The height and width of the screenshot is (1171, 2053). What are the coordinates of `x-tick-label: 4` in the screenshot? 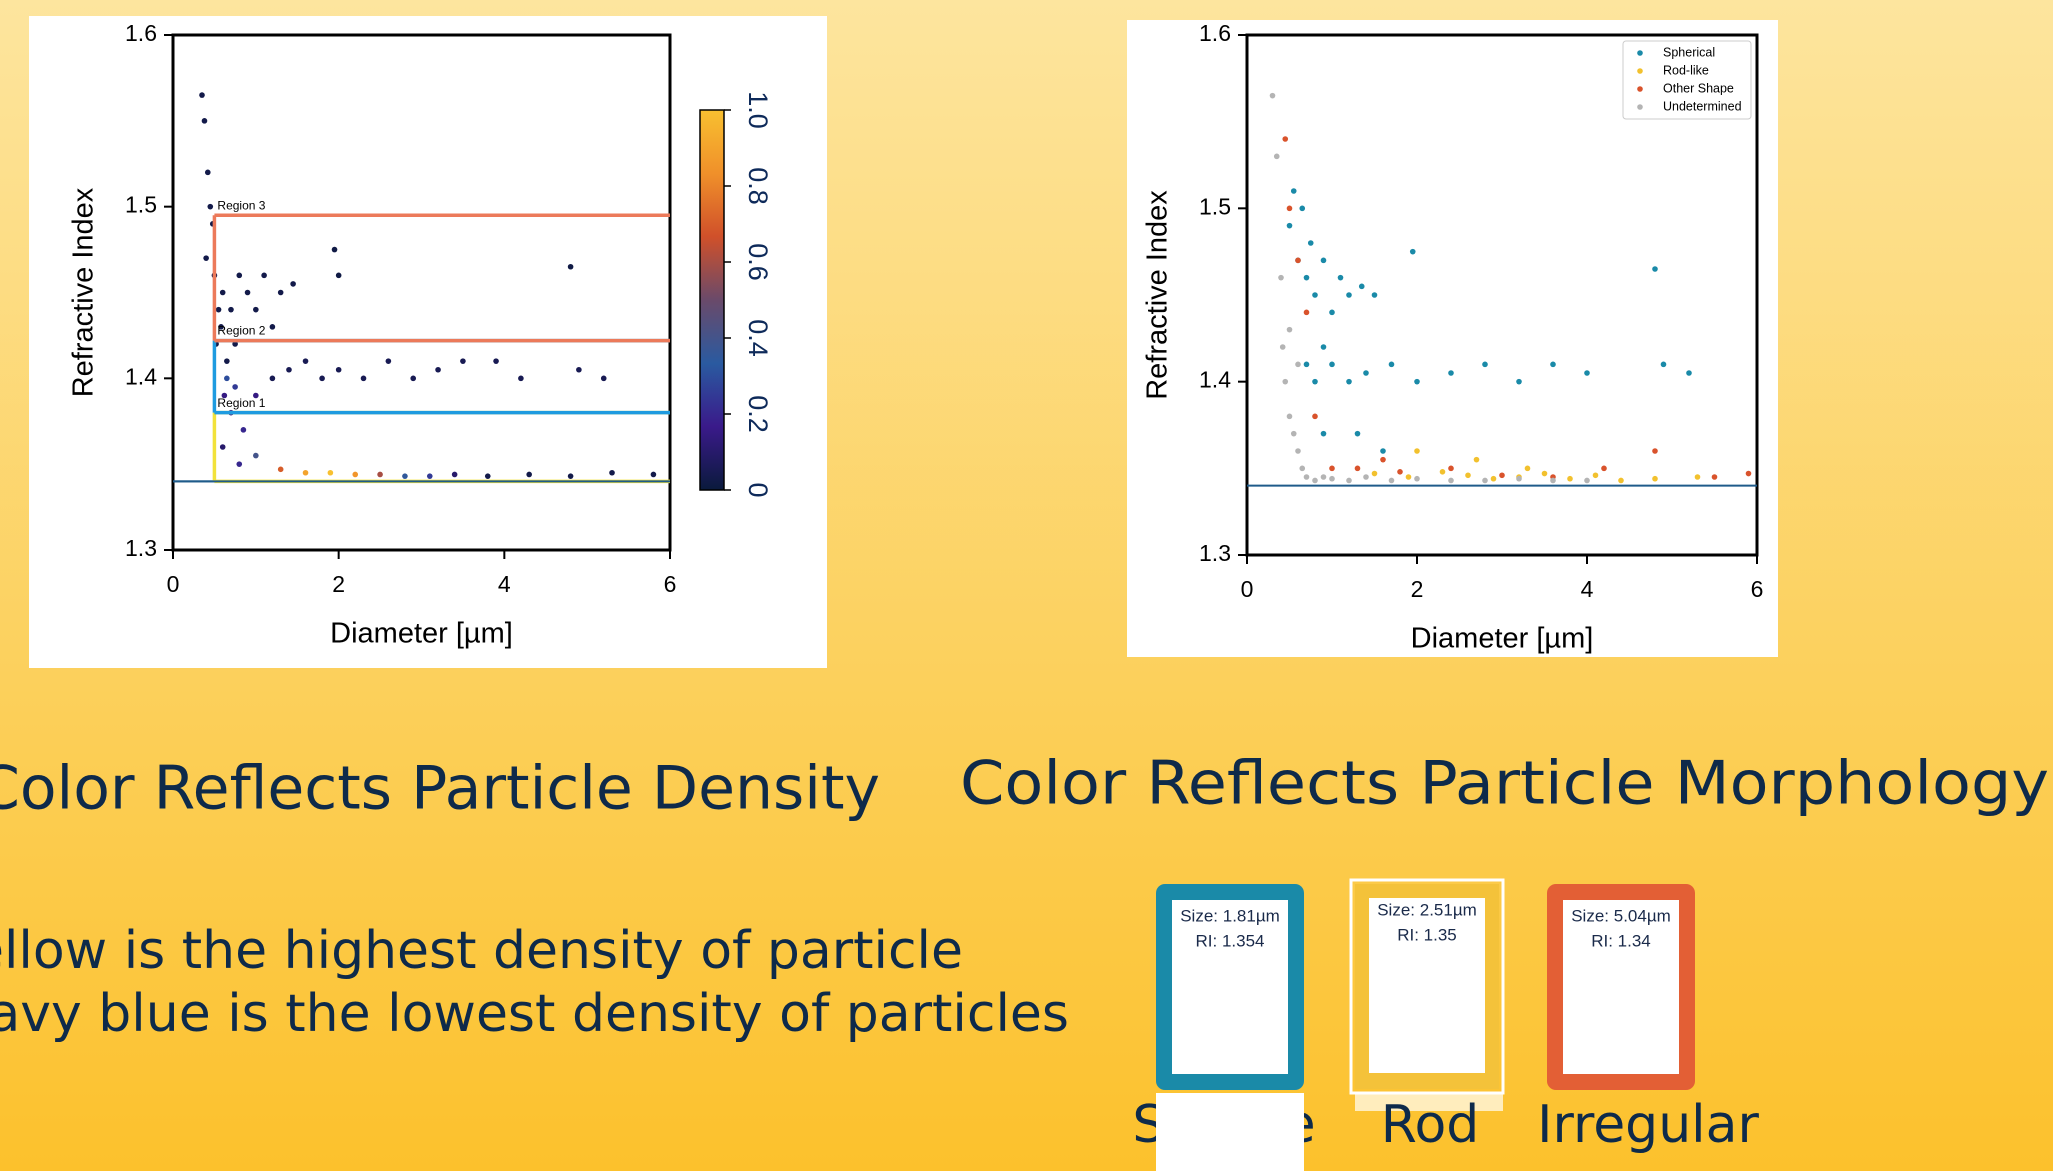 It's located at (504, 584).